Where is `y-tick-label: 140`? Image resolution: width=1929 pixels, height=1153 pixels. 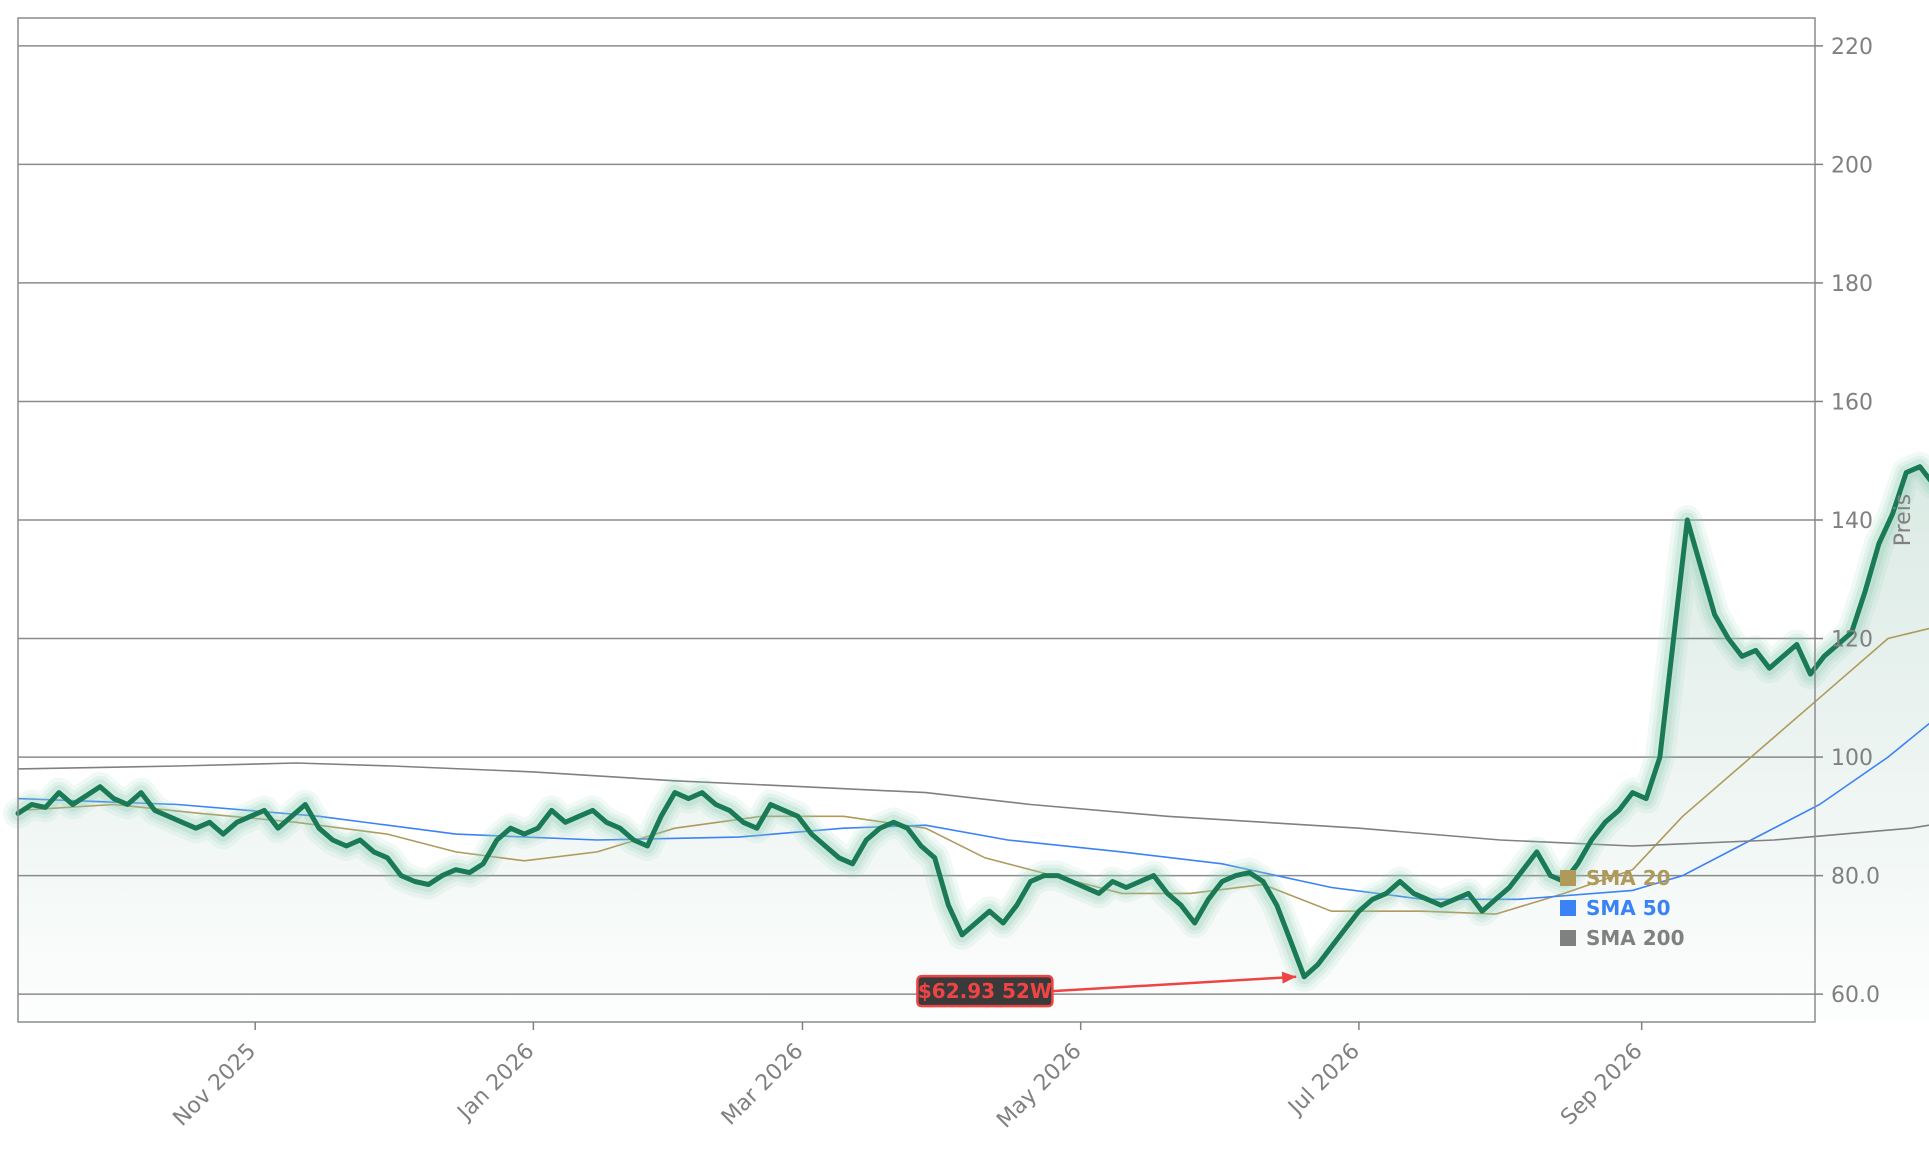 y-tick-label: 140 is located at coordinates (1852, 521).